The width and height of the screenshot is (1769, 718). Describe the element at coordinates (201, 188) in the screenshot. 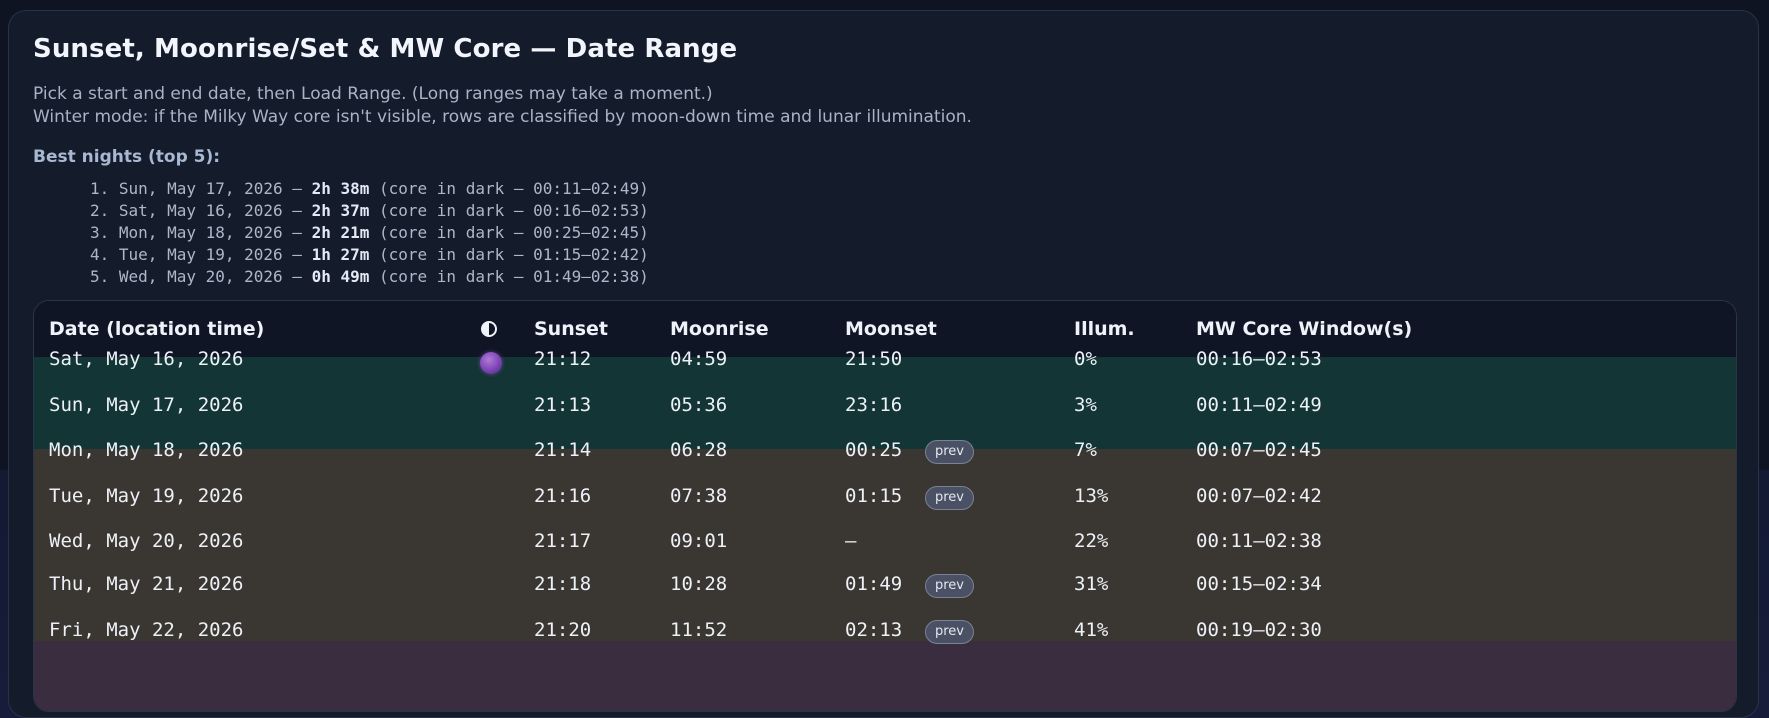

I see `best-night-date: 1. Sun, May 17, 2026 —` at that location.